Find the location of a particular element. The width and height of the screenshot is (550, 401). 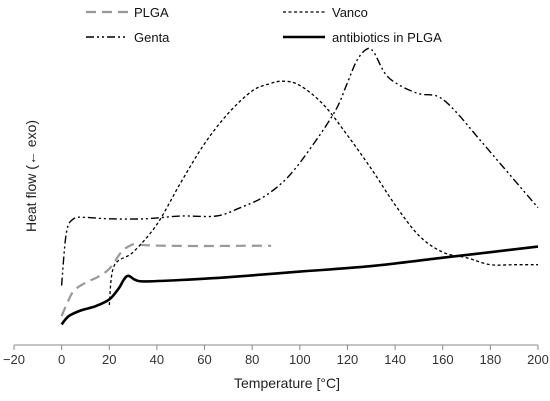

legend-item-antibiotics-in-plga: antibiotics in PLGA is located at coordinates (362, 37).